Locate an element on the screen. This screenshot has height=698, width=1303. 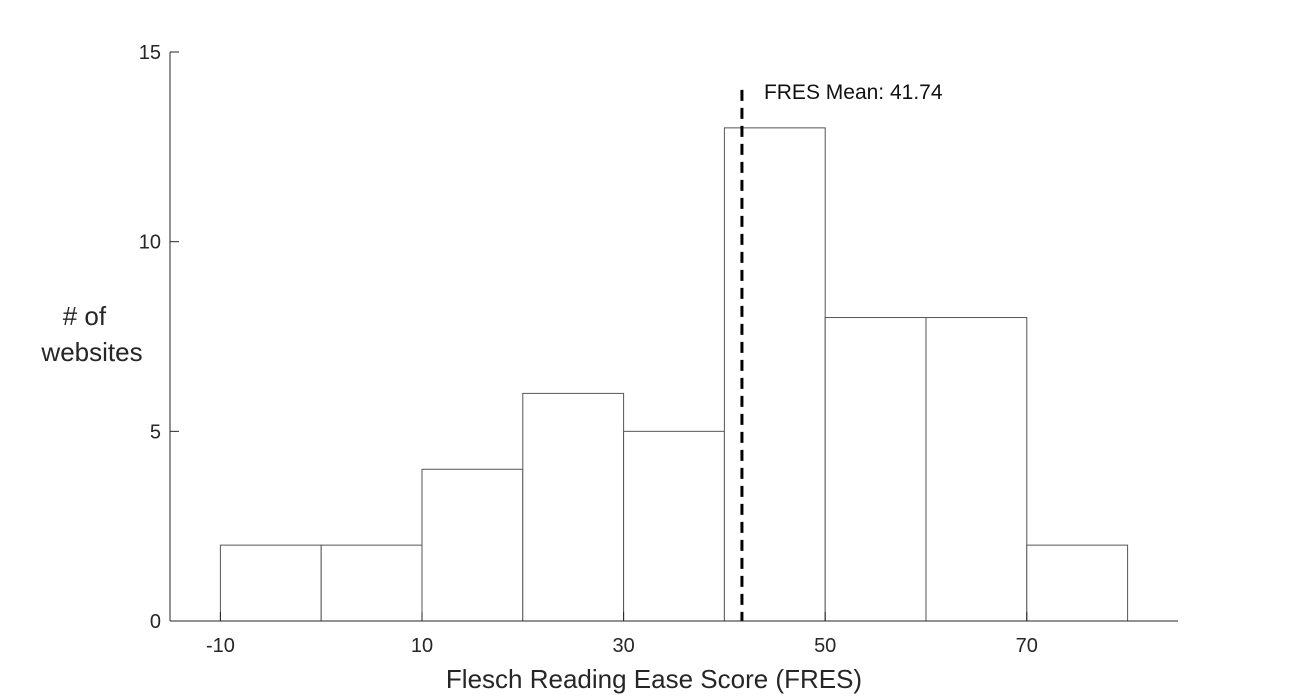
x-tick-label: 50 is located at coordinates (825, 646).